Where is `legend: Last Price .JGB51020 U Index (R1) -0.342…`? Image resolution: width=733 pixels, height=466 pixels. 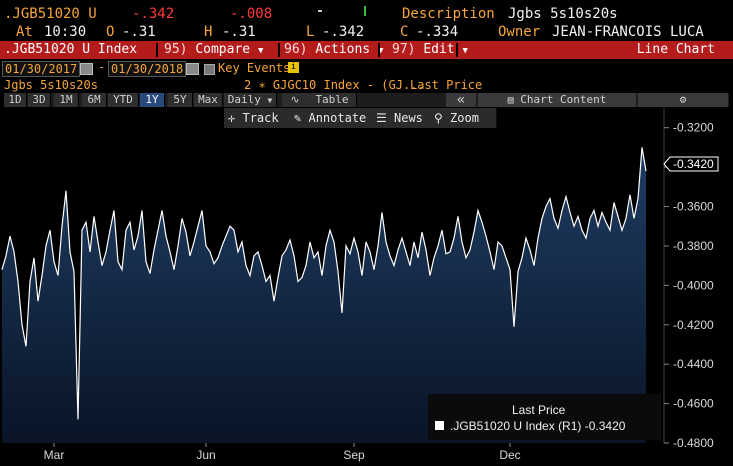
legend: Last Price .JGB51020 U Index (R1) -0.342… is located at coordinates (544, 417).